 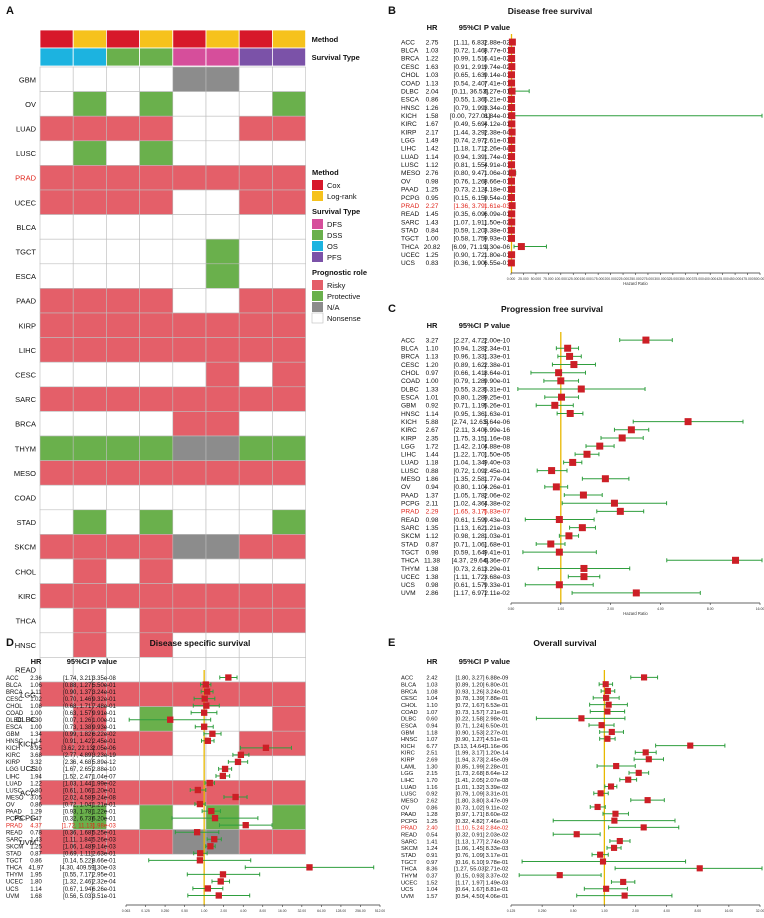 I want to click on p-value: 4.26e-01, so click(x=497, y=487).